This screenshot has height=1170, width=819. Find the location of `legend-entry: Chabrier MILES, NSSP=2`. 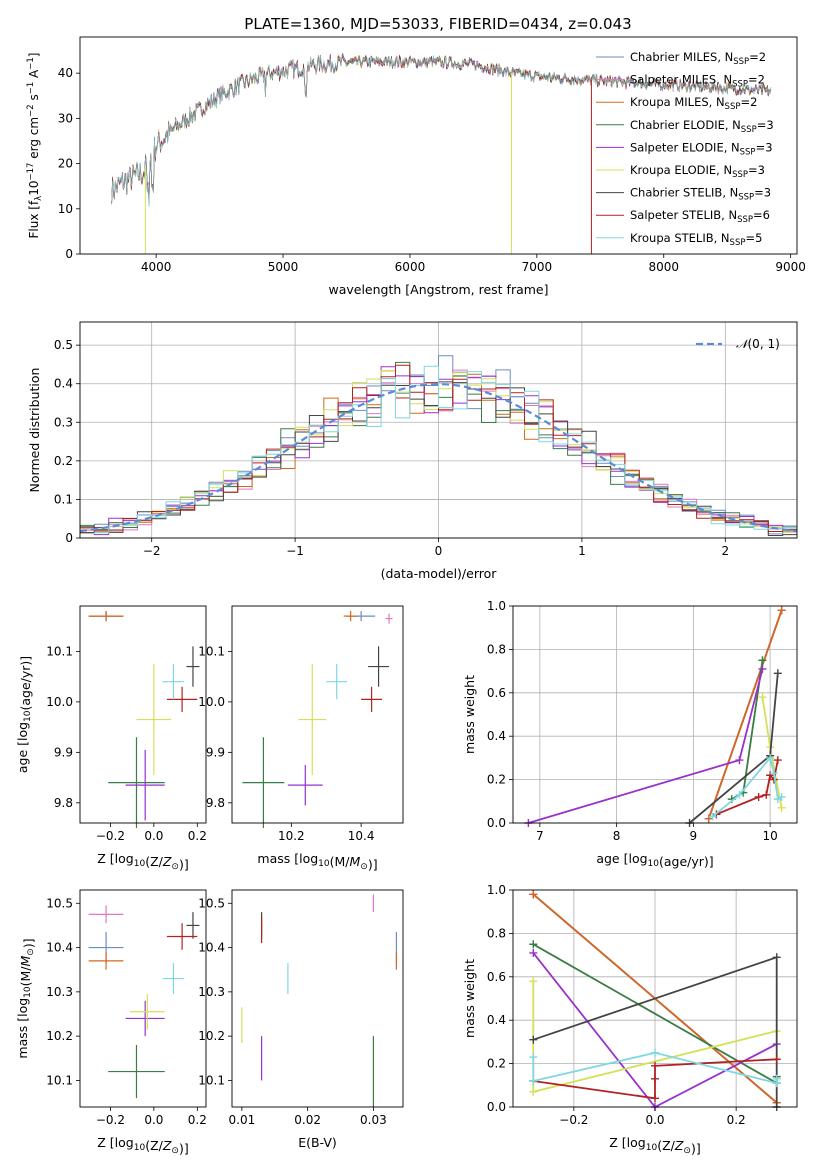

legend-entry: Chabrier MILES, NSSP=2 is located at coordinates (698, 58).